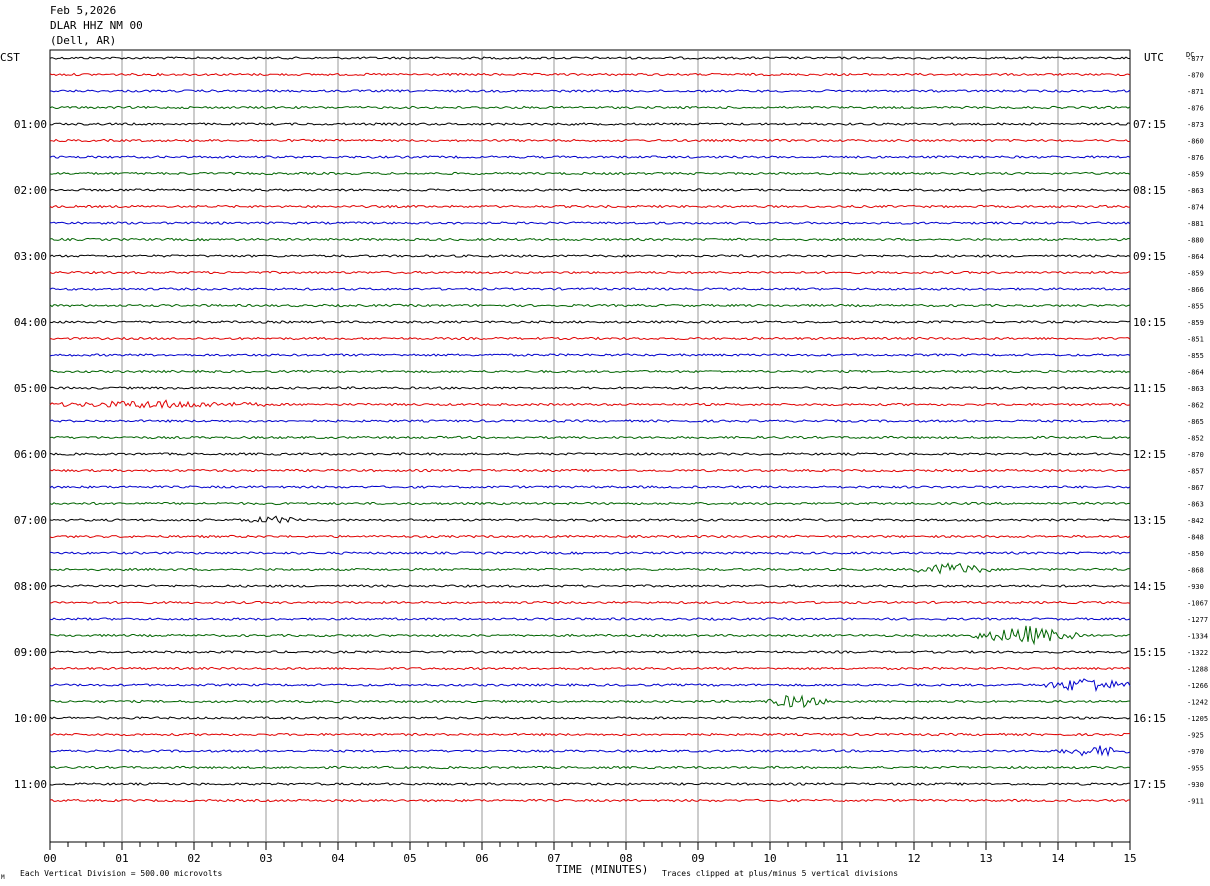 This screenshot has height=886, width=1210. Describe the element at coordinates (602, 869) in the screenshot. I see `x-axis-title: TIME (MINUTES)` at that location.